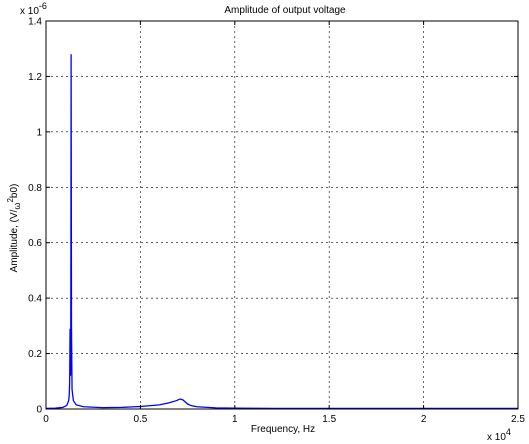 The width and height of the screenshot is (529, 444). What do you see at coordinates (35, 77) in the screenshot?
I see `y-tick-label: 1.2` at bounding box center [35, 77].